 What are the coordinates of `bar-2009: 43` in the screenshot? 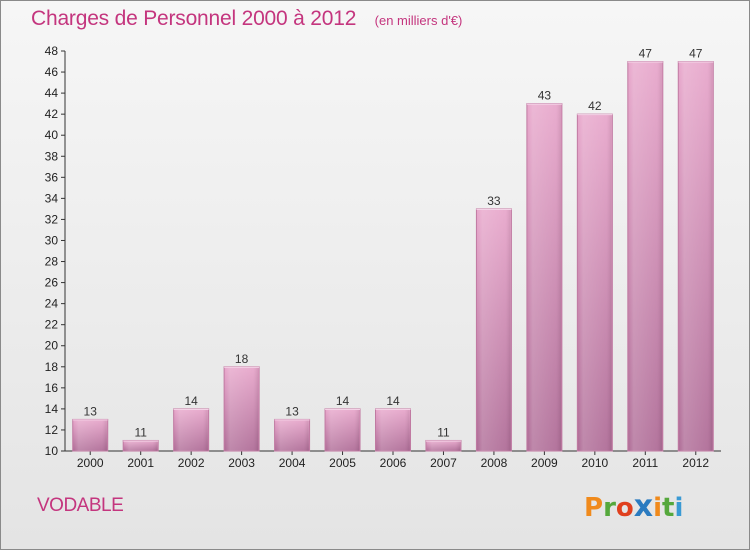 It's located at (544, 270).